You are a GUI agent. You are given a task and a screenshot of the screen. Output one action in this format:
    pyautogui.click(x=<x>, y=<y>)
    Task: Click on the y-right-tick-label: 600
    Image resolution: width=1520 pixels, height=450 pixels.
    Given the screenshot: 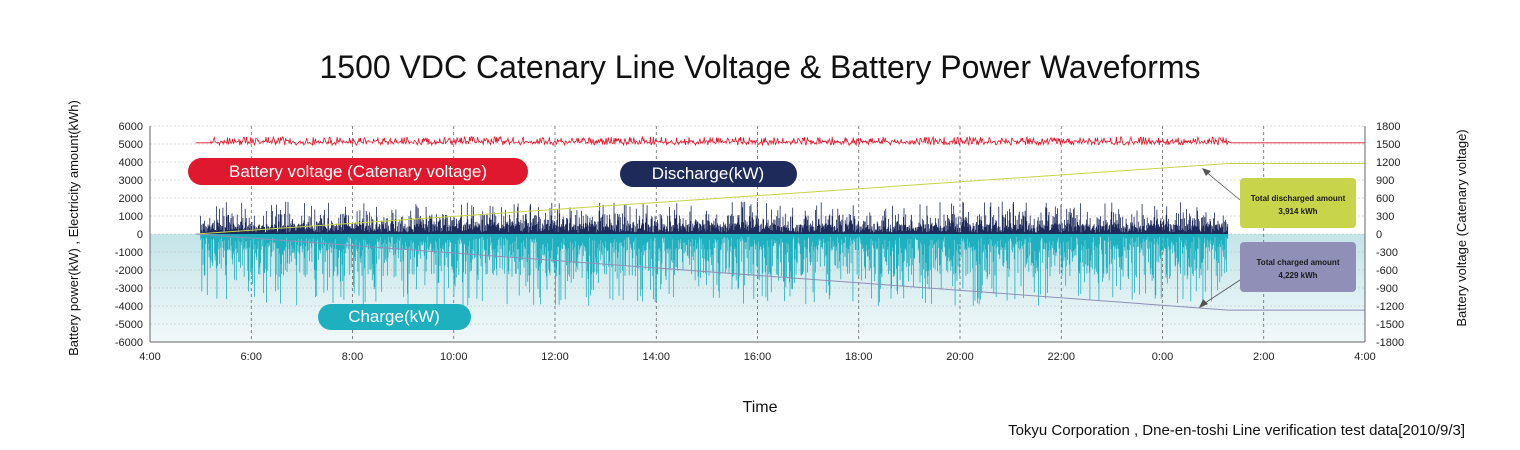 What is the action you would take?
    pyautogui.click(x=1385, y=199)
    